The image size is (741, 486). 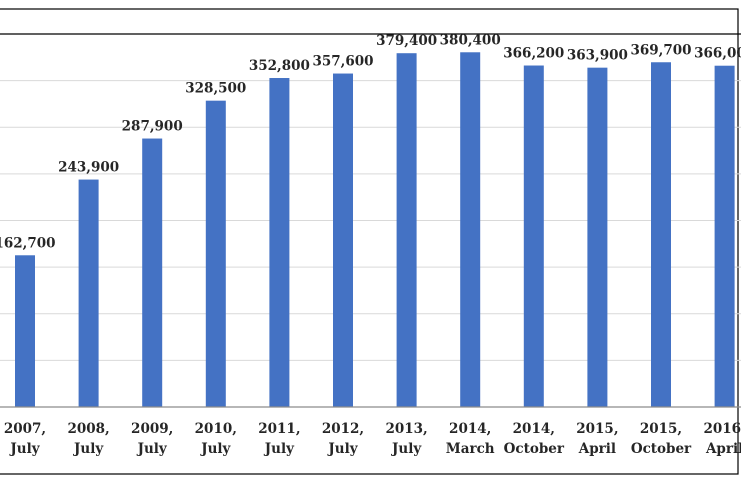 What do you see at coordinates (406, 41) in the screenshot?
I see `data-label: 379,400` at bounding box center [406, 41].